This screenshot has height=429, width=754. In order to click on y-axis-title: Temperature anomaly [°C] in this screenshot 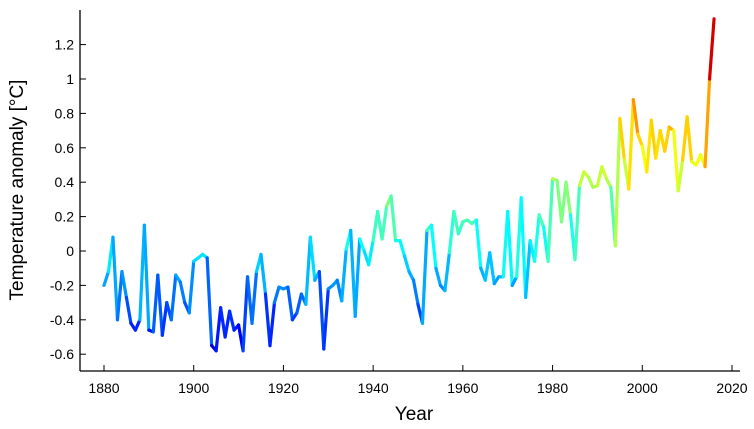, I will do `click(17, 190)`.